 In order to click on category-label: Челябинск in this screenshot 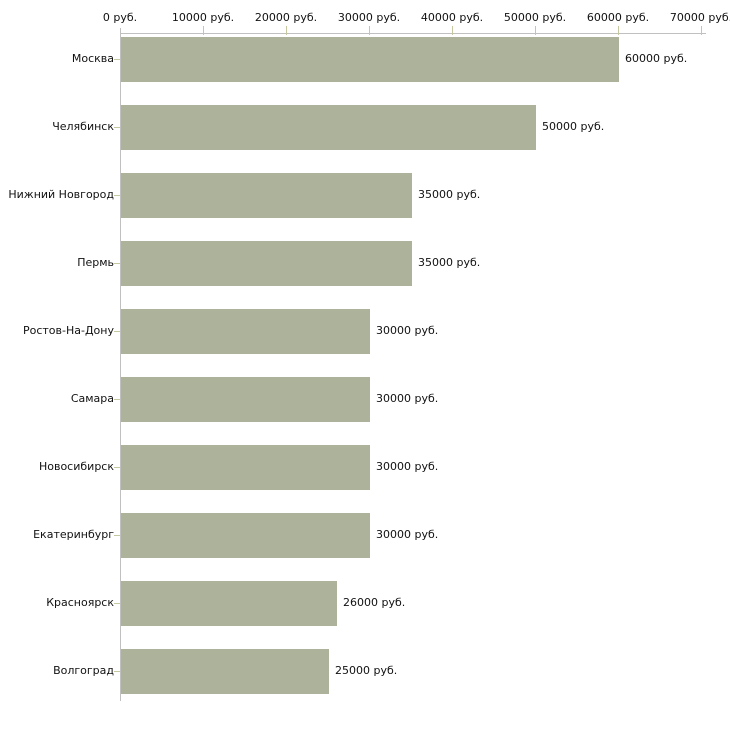, I will do `click(83, 126)`.